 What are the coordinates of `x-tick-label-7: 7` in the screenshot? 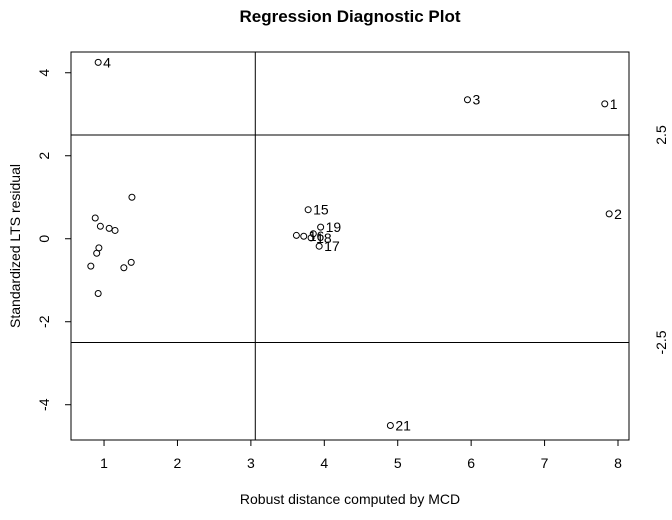 It's located at (545, 463).